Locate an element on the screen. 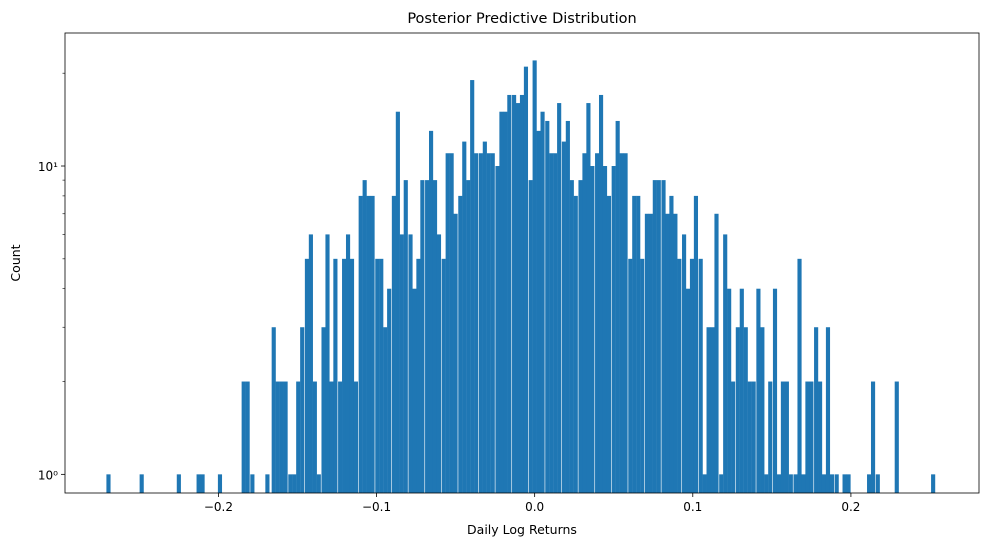 The width and height of the screenshot is (1004, 547). x-tick-label-0: −0.2 is located at coordinates (218, 507).